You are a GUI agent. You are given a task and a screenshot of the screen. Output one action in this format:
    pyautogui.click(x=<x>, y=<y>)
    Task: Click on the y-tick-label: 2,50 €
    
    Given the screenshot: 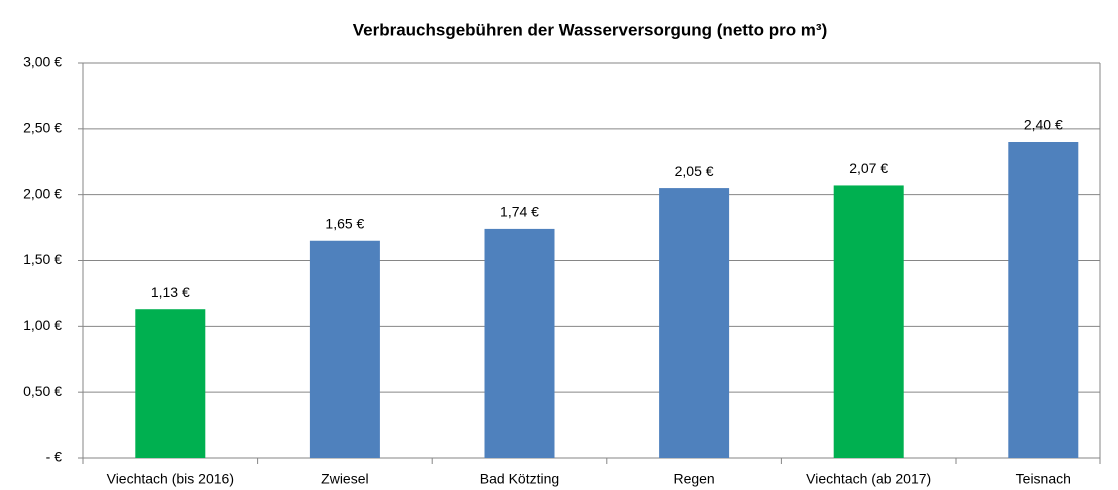 What is the action you would take?
    pyautogui.click(x=42, y=128)
    